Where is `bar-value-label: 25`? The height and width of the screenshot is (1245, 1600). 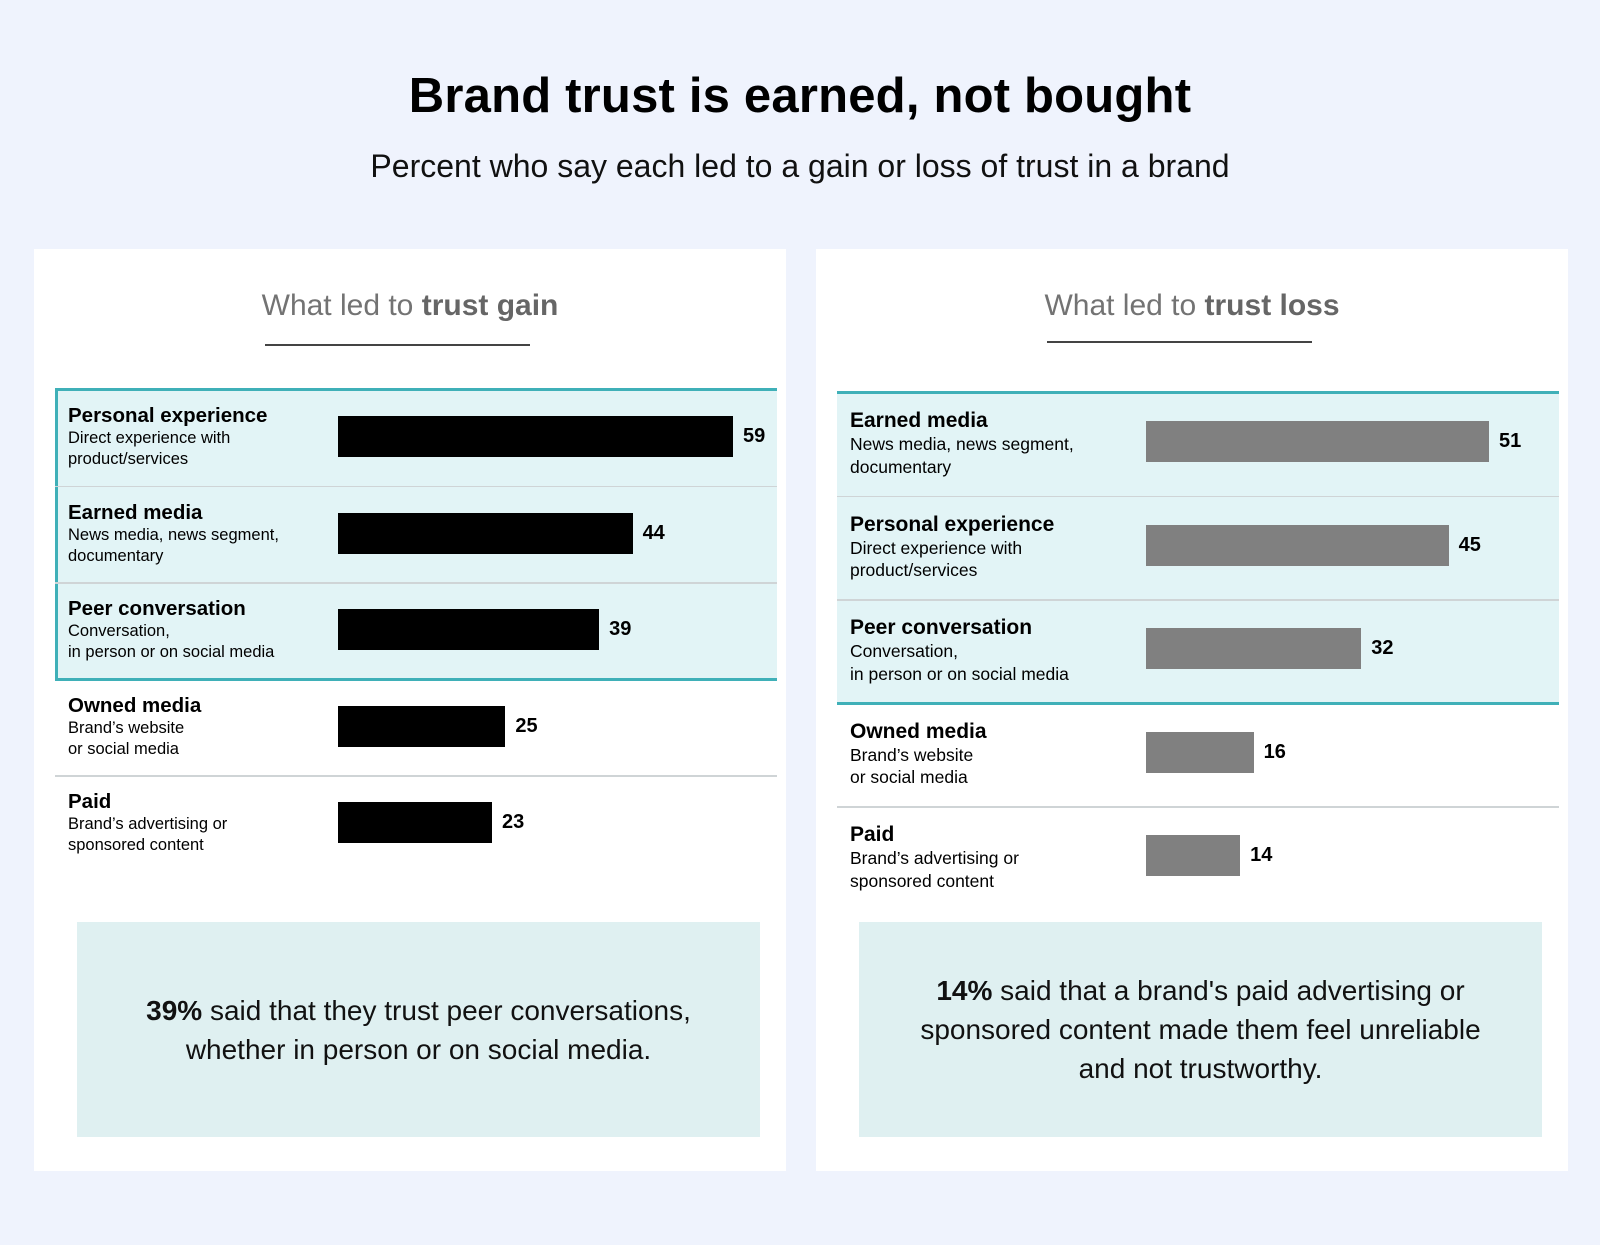 bar-value-label: 25 is located at coordinates (526, 725).